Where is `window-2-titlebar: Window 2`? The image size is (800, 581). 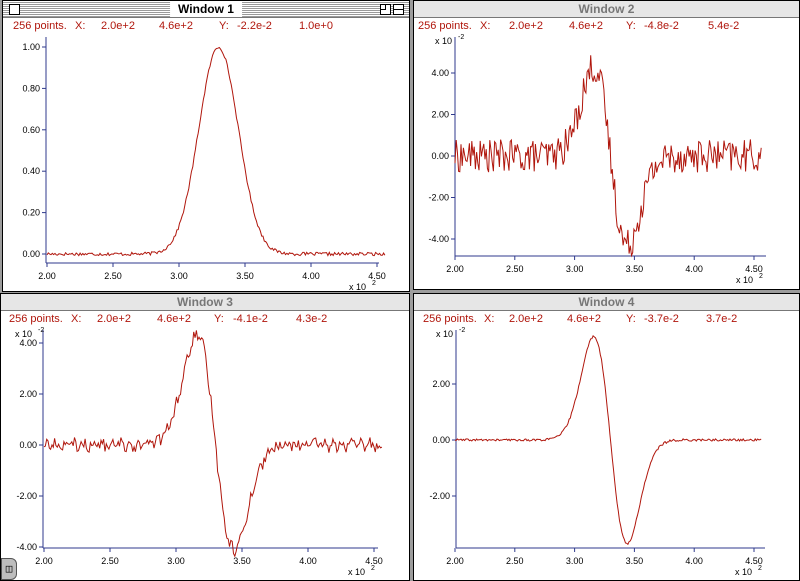
window-2-titlebar: Window 2 is located at coordinates (606, 9).